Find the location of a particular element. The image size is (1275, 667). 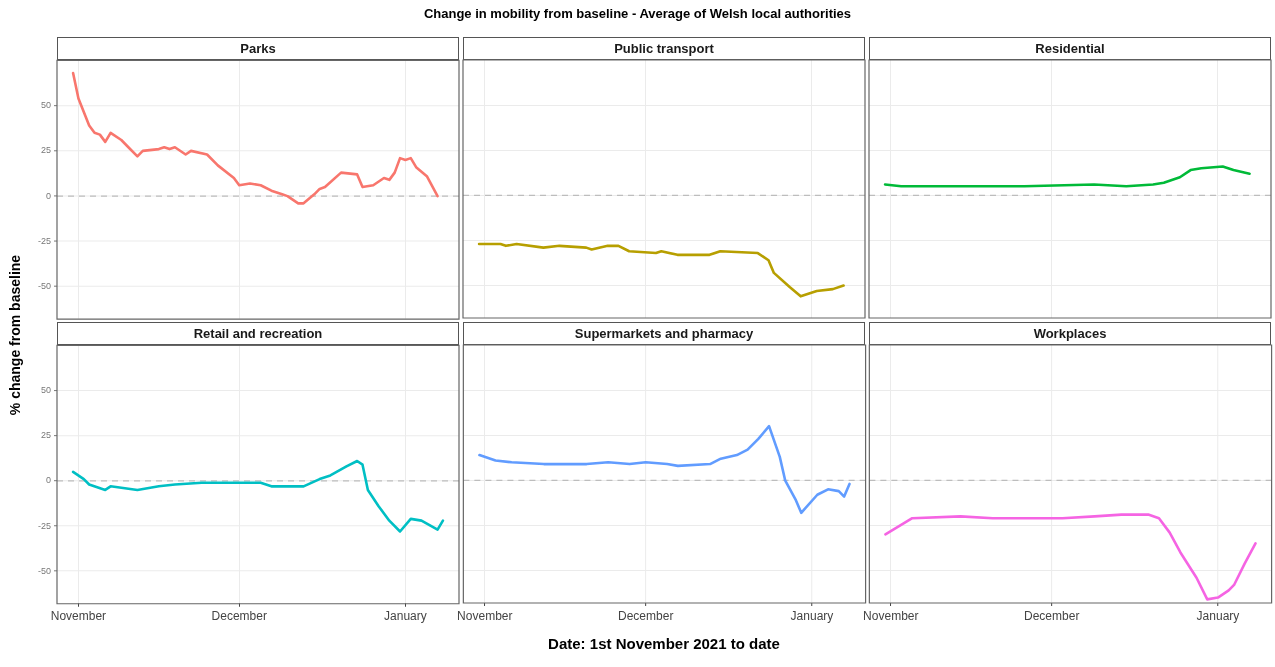

chart-title: Residential is located at coordinates (1070, 48).